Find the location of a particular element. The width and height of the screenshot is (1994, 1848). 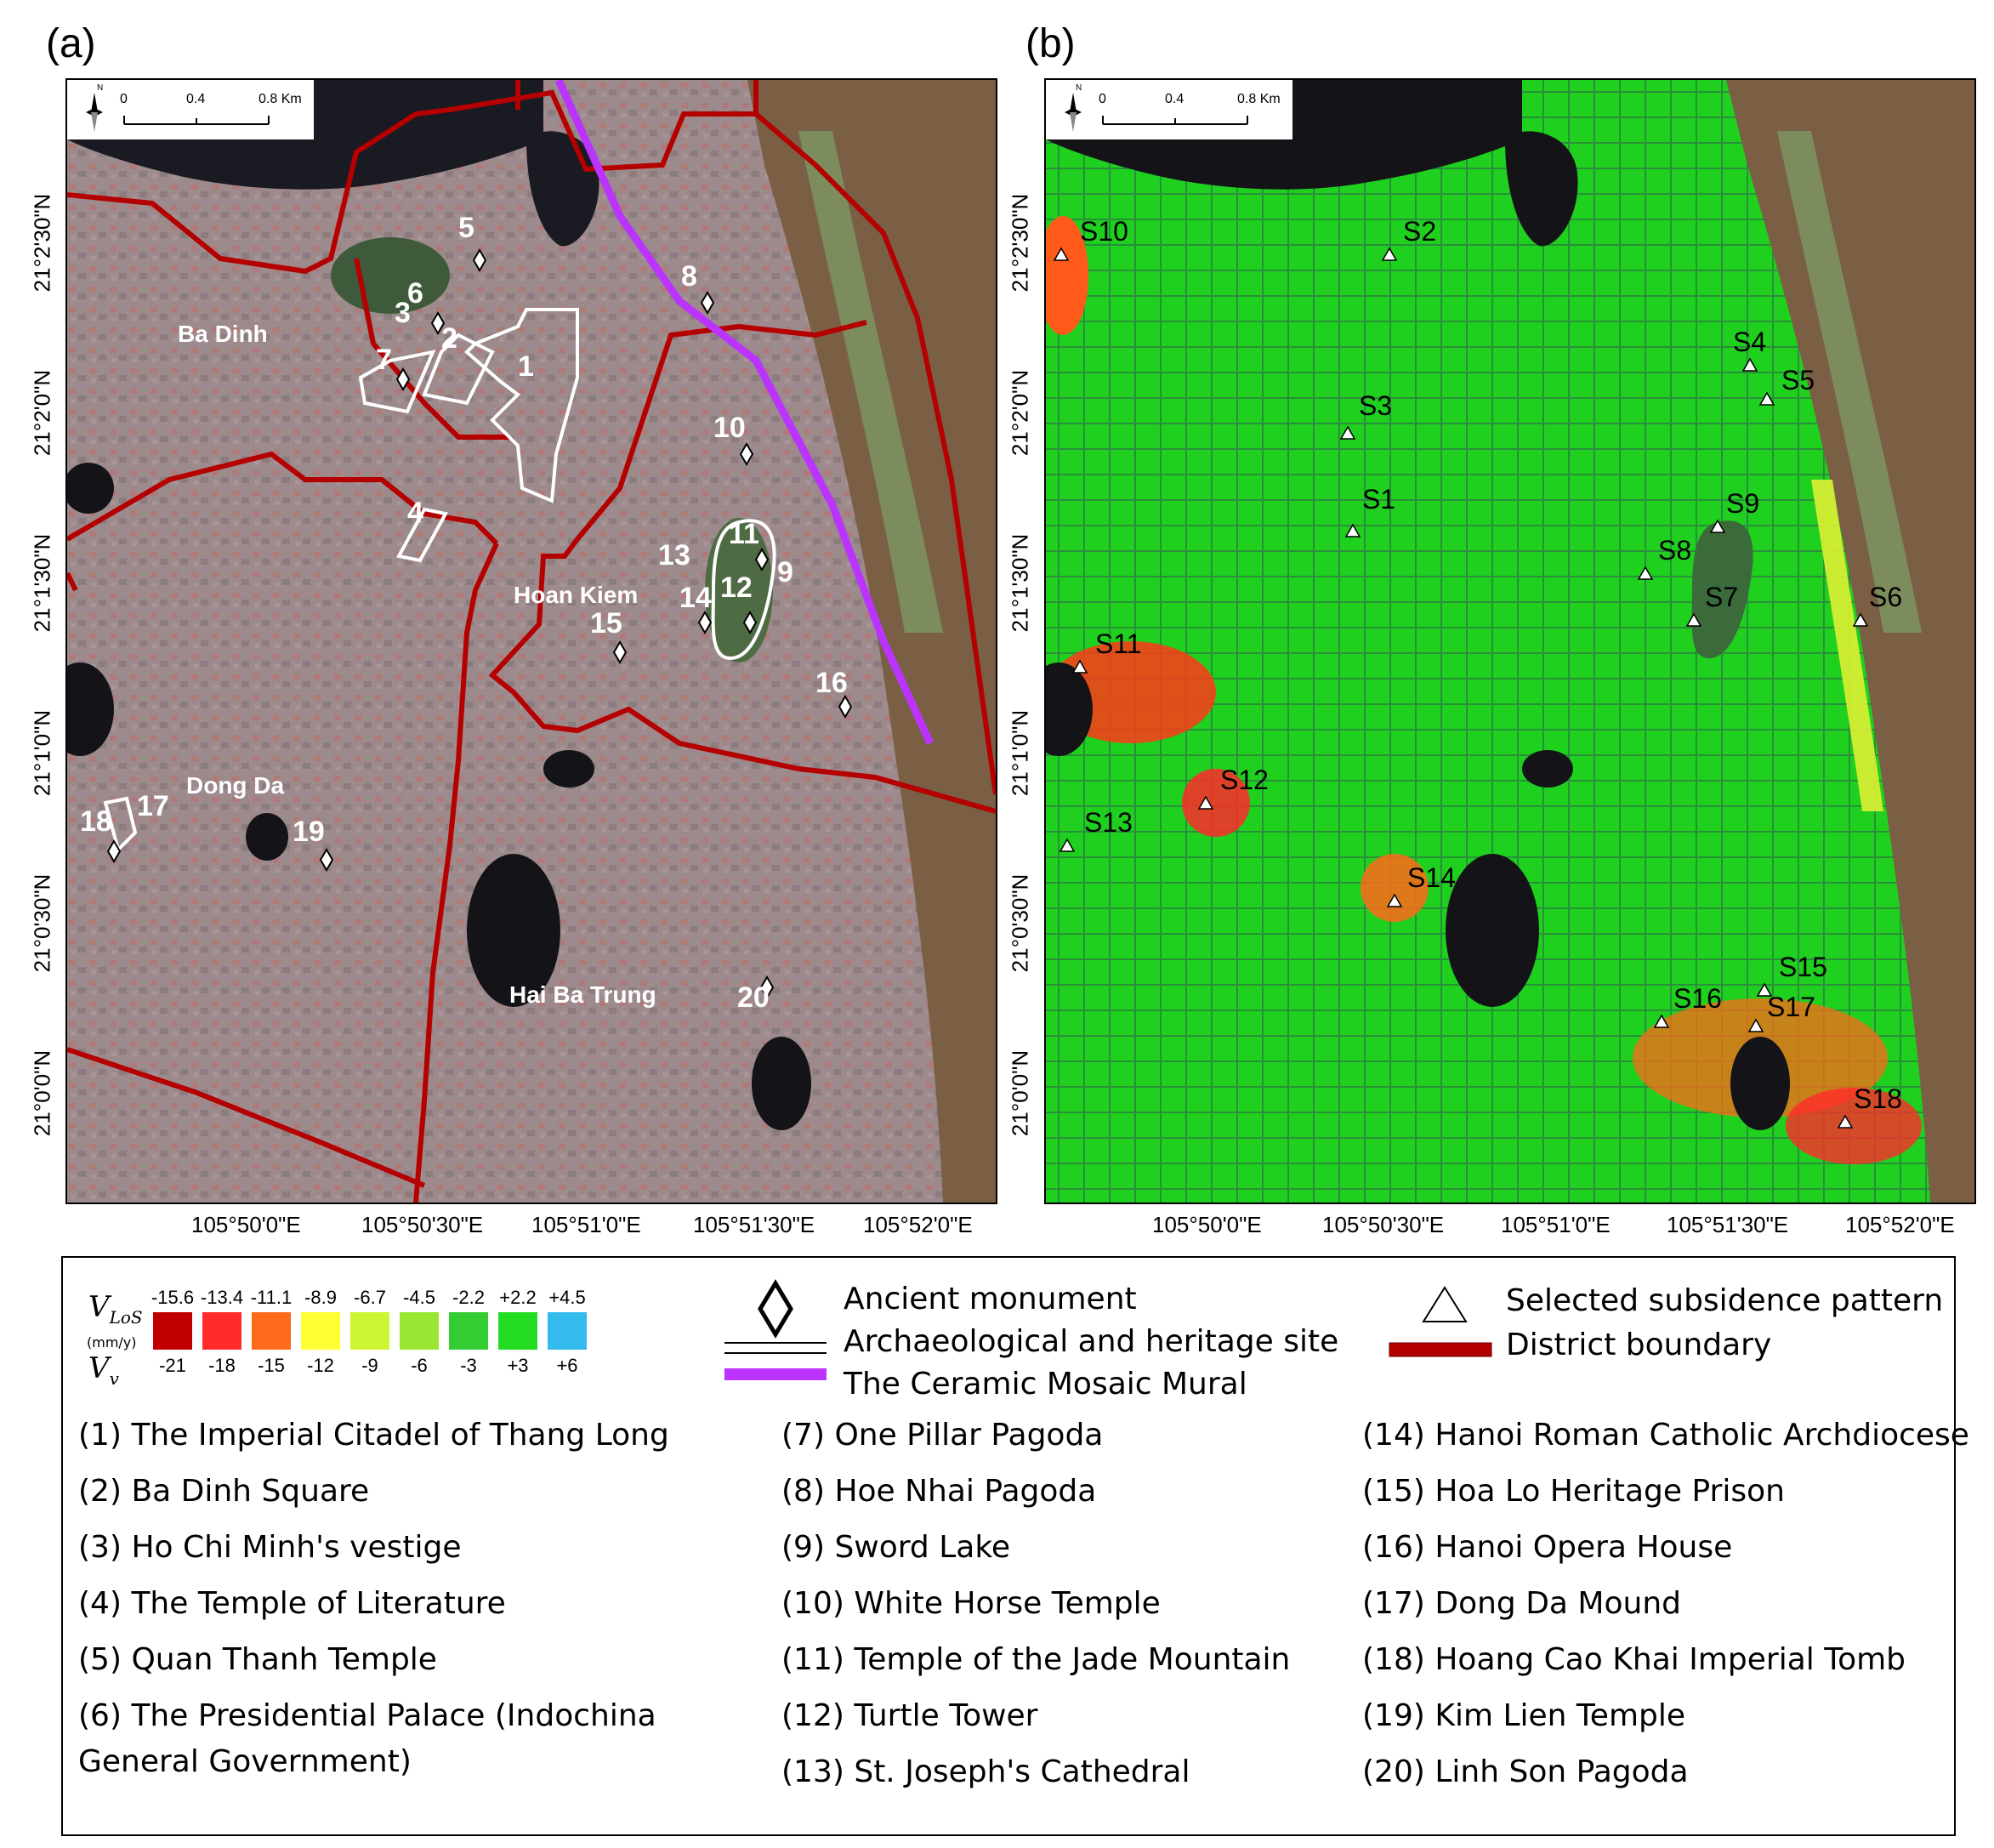

site-list-item: (9) Sword Lake is located at coordinates (896, 1547).